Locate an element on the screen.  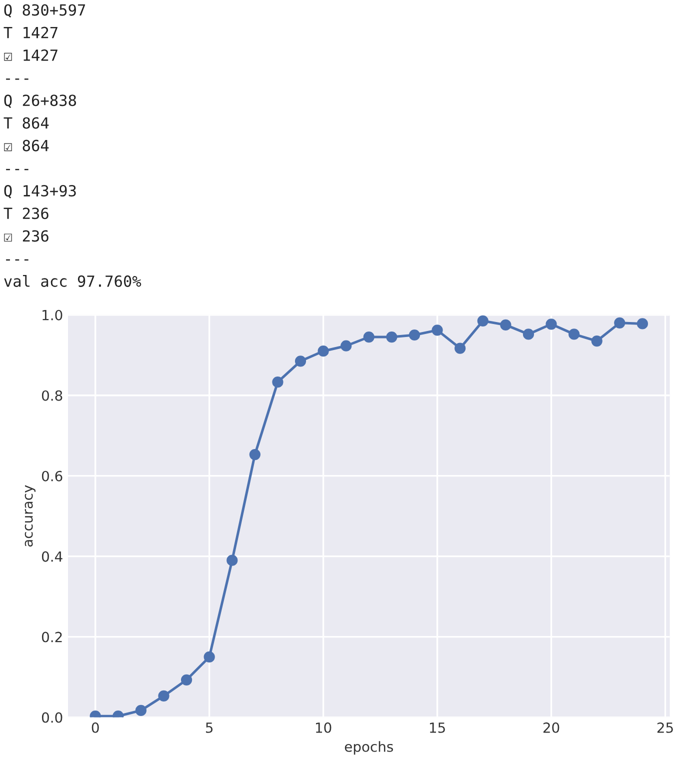
y-tick-label: 0.4 is located at coordinates (52, 556).